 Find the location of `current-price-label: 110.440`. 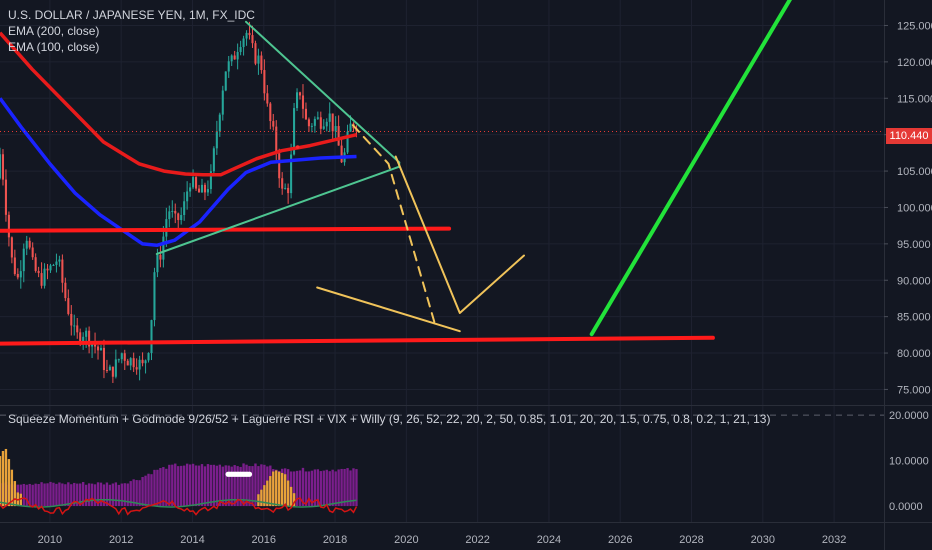

current-price-label: 110.440 is located at coordinates (909, 136).